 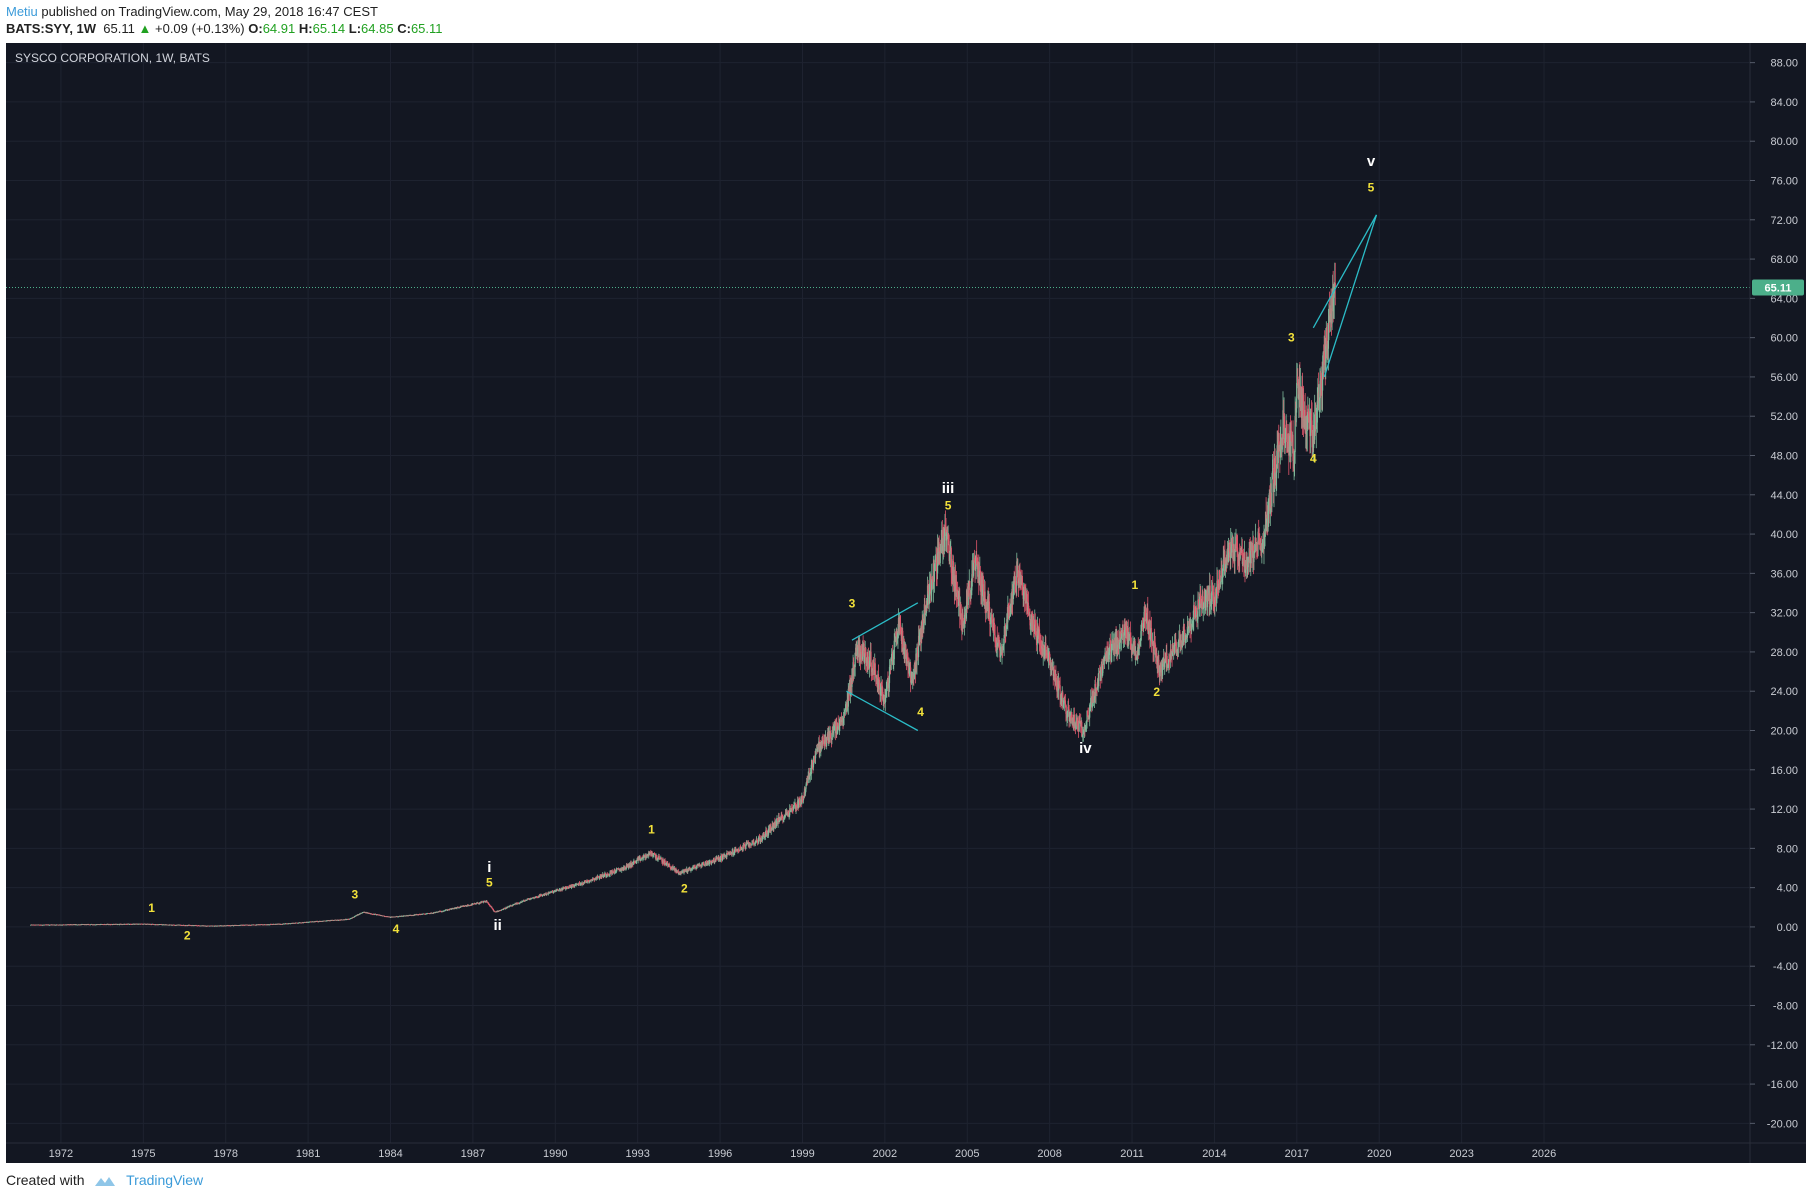 I want to click on change-text: +0.09 (+0.13%), so click(x=200, y=28).